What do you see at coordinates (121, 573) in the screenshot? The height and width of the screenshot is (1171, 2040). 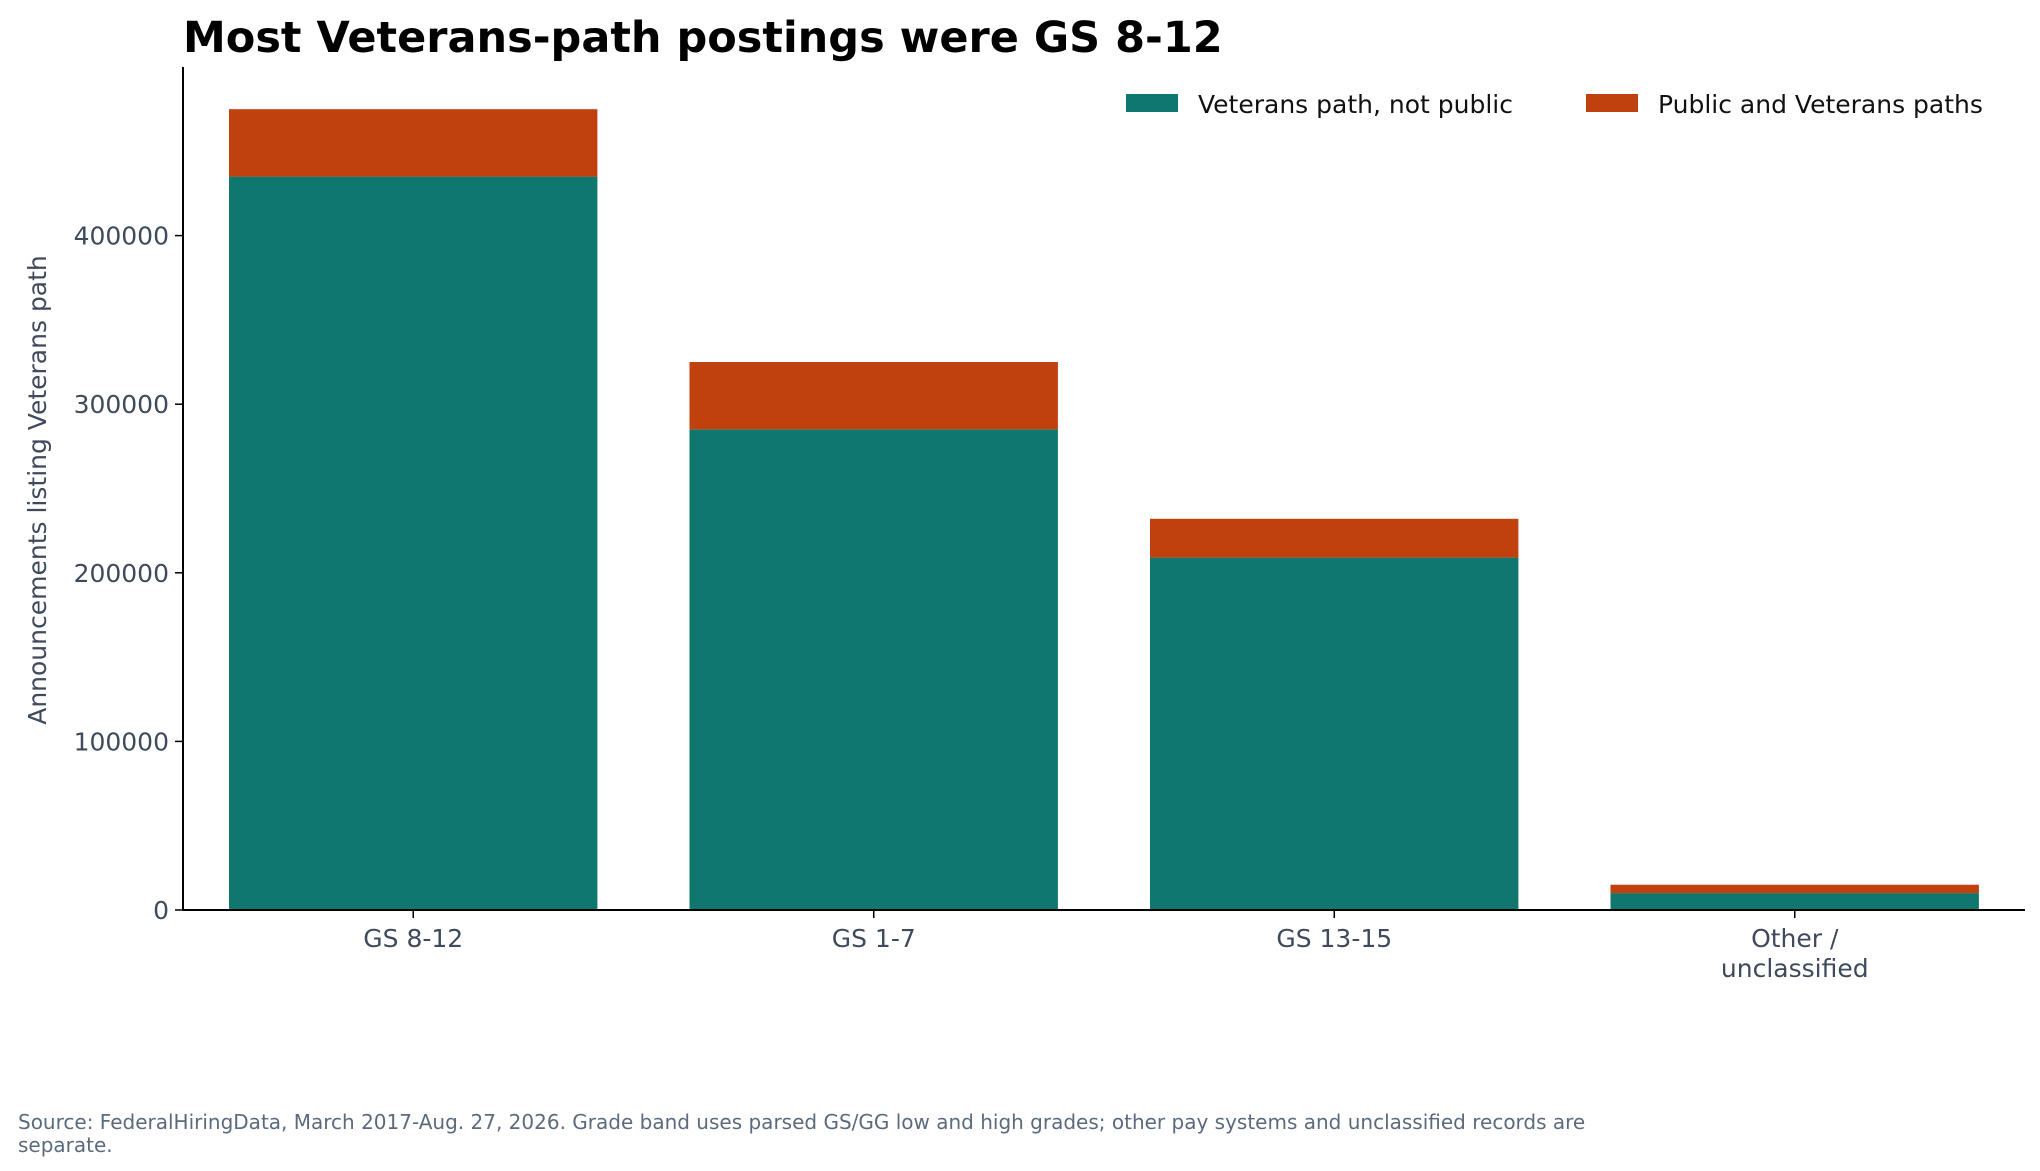 I see `y-tick-label: 200000` at bounding box center [121, 573].